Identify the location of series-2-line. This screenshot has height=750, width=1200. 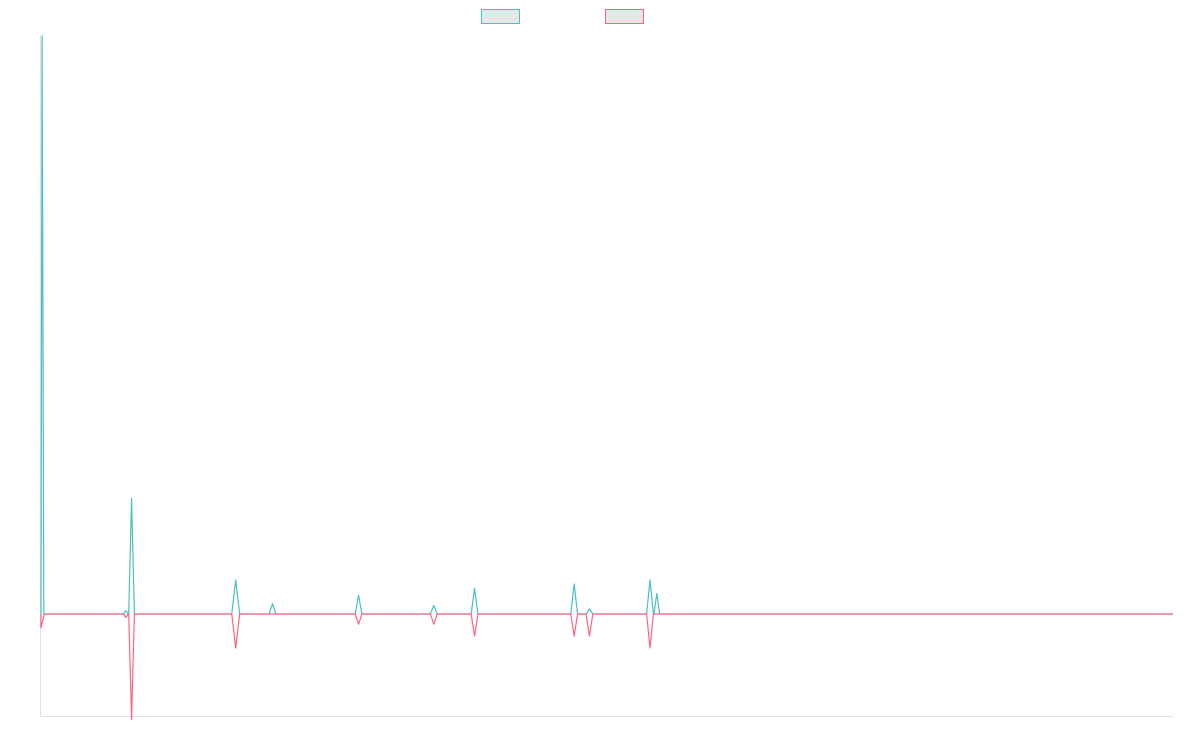
(606, 666).